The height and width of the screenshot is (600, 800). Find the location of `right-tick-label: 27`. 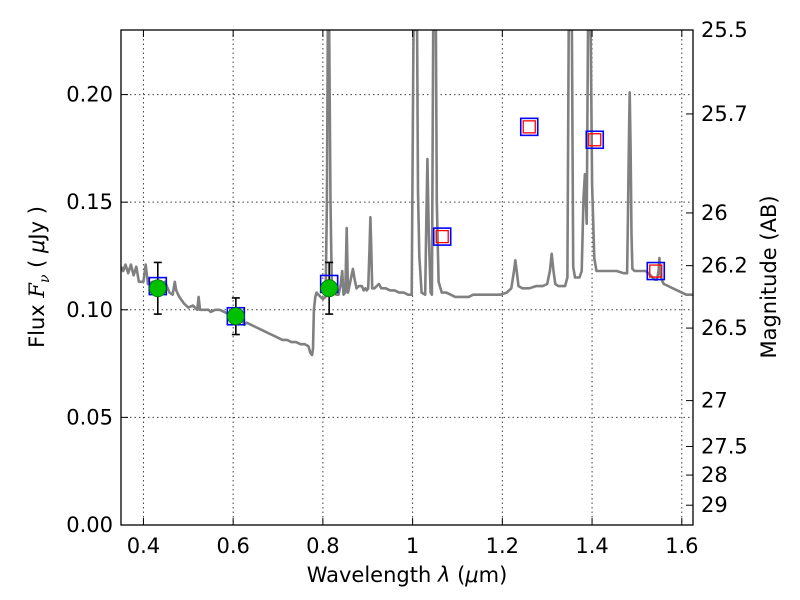

right-tick-label: 27 is located at coordinates (714, 401).